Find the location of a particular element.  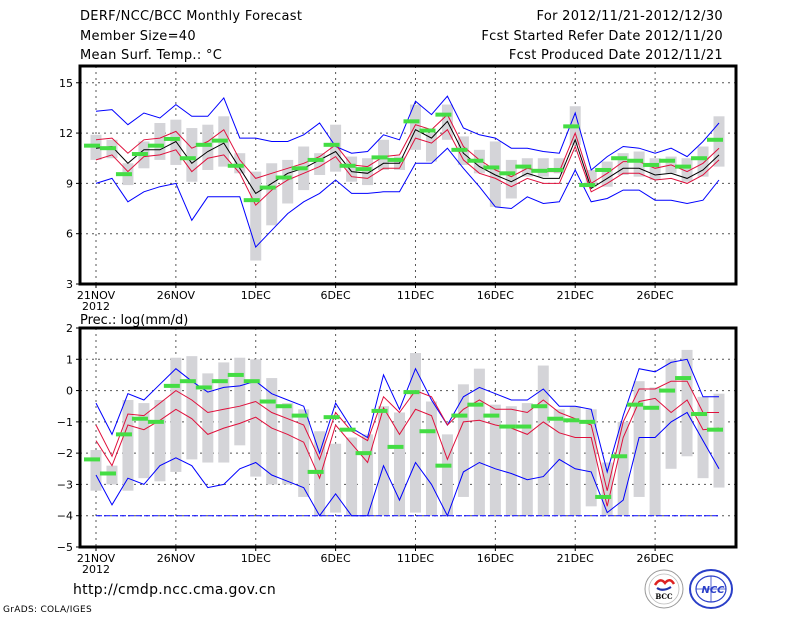

ytick-label: −5 is located at coordinates (65, 547).